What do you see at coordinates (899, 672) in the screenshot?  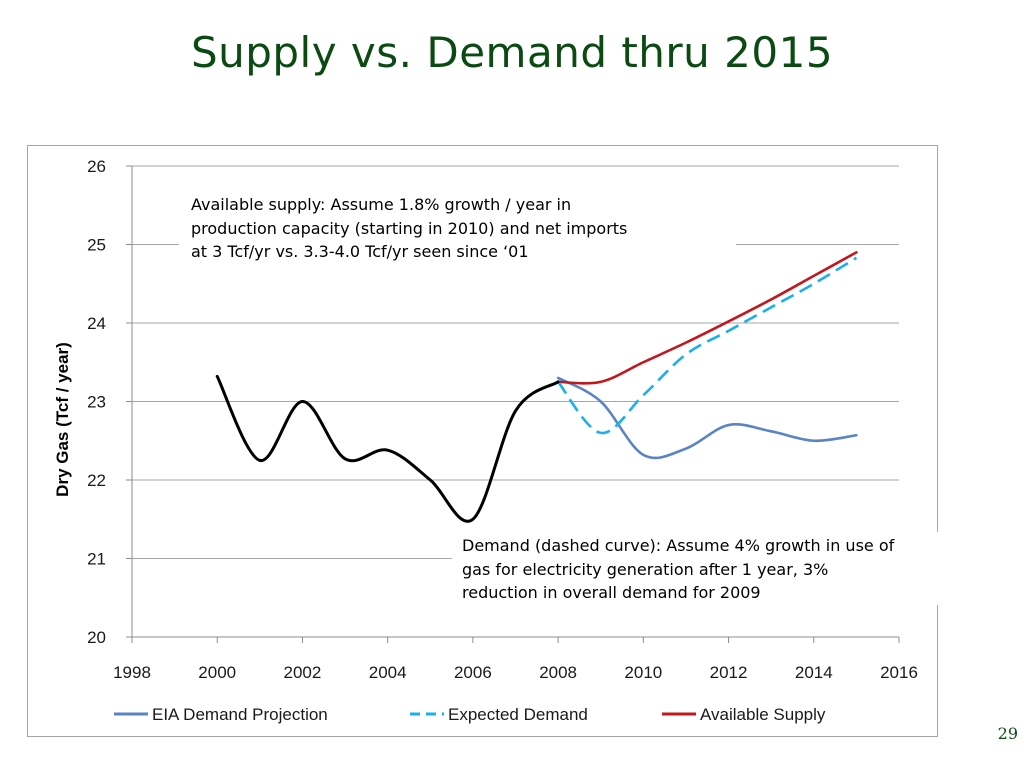 I see `x-tick-label: 2016` at bounding box center [899, 672].